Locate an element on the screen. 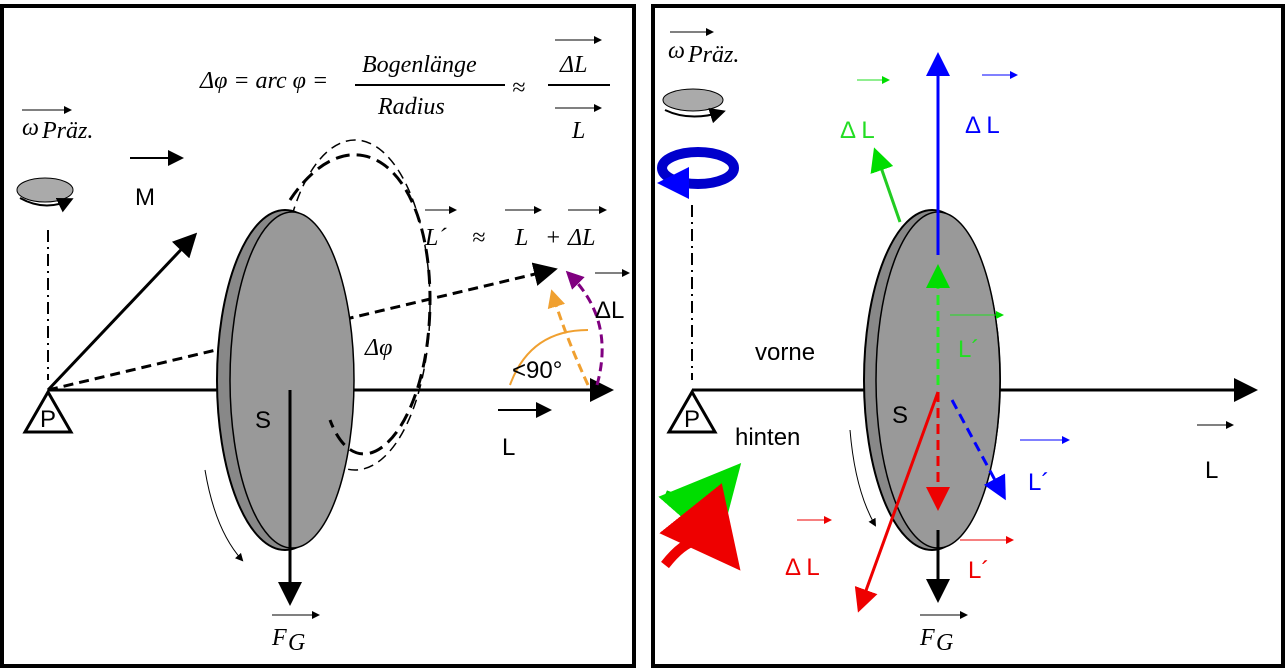 The height and width of the screenshot is (669, 1285). delta-l-blue: Δ L is located at coordinates (982, 125).